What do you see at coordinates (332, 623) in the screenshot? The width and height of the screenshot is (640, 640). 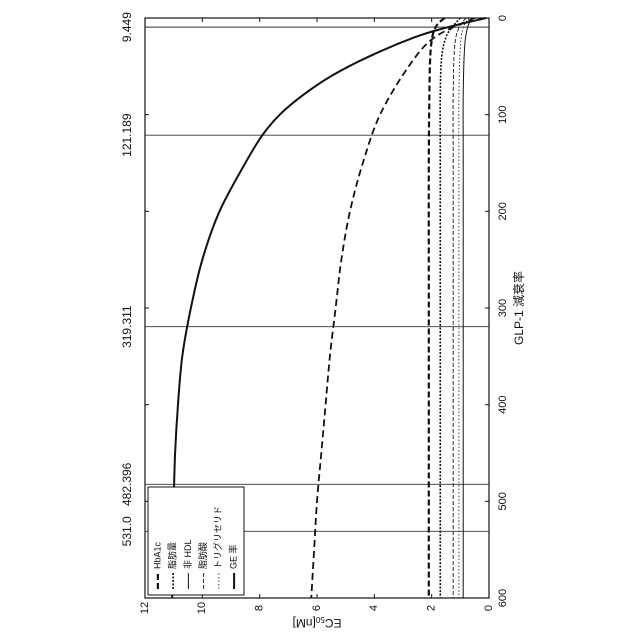 I see `y-axis-label-main: EC` at bounding box center [332, 623].